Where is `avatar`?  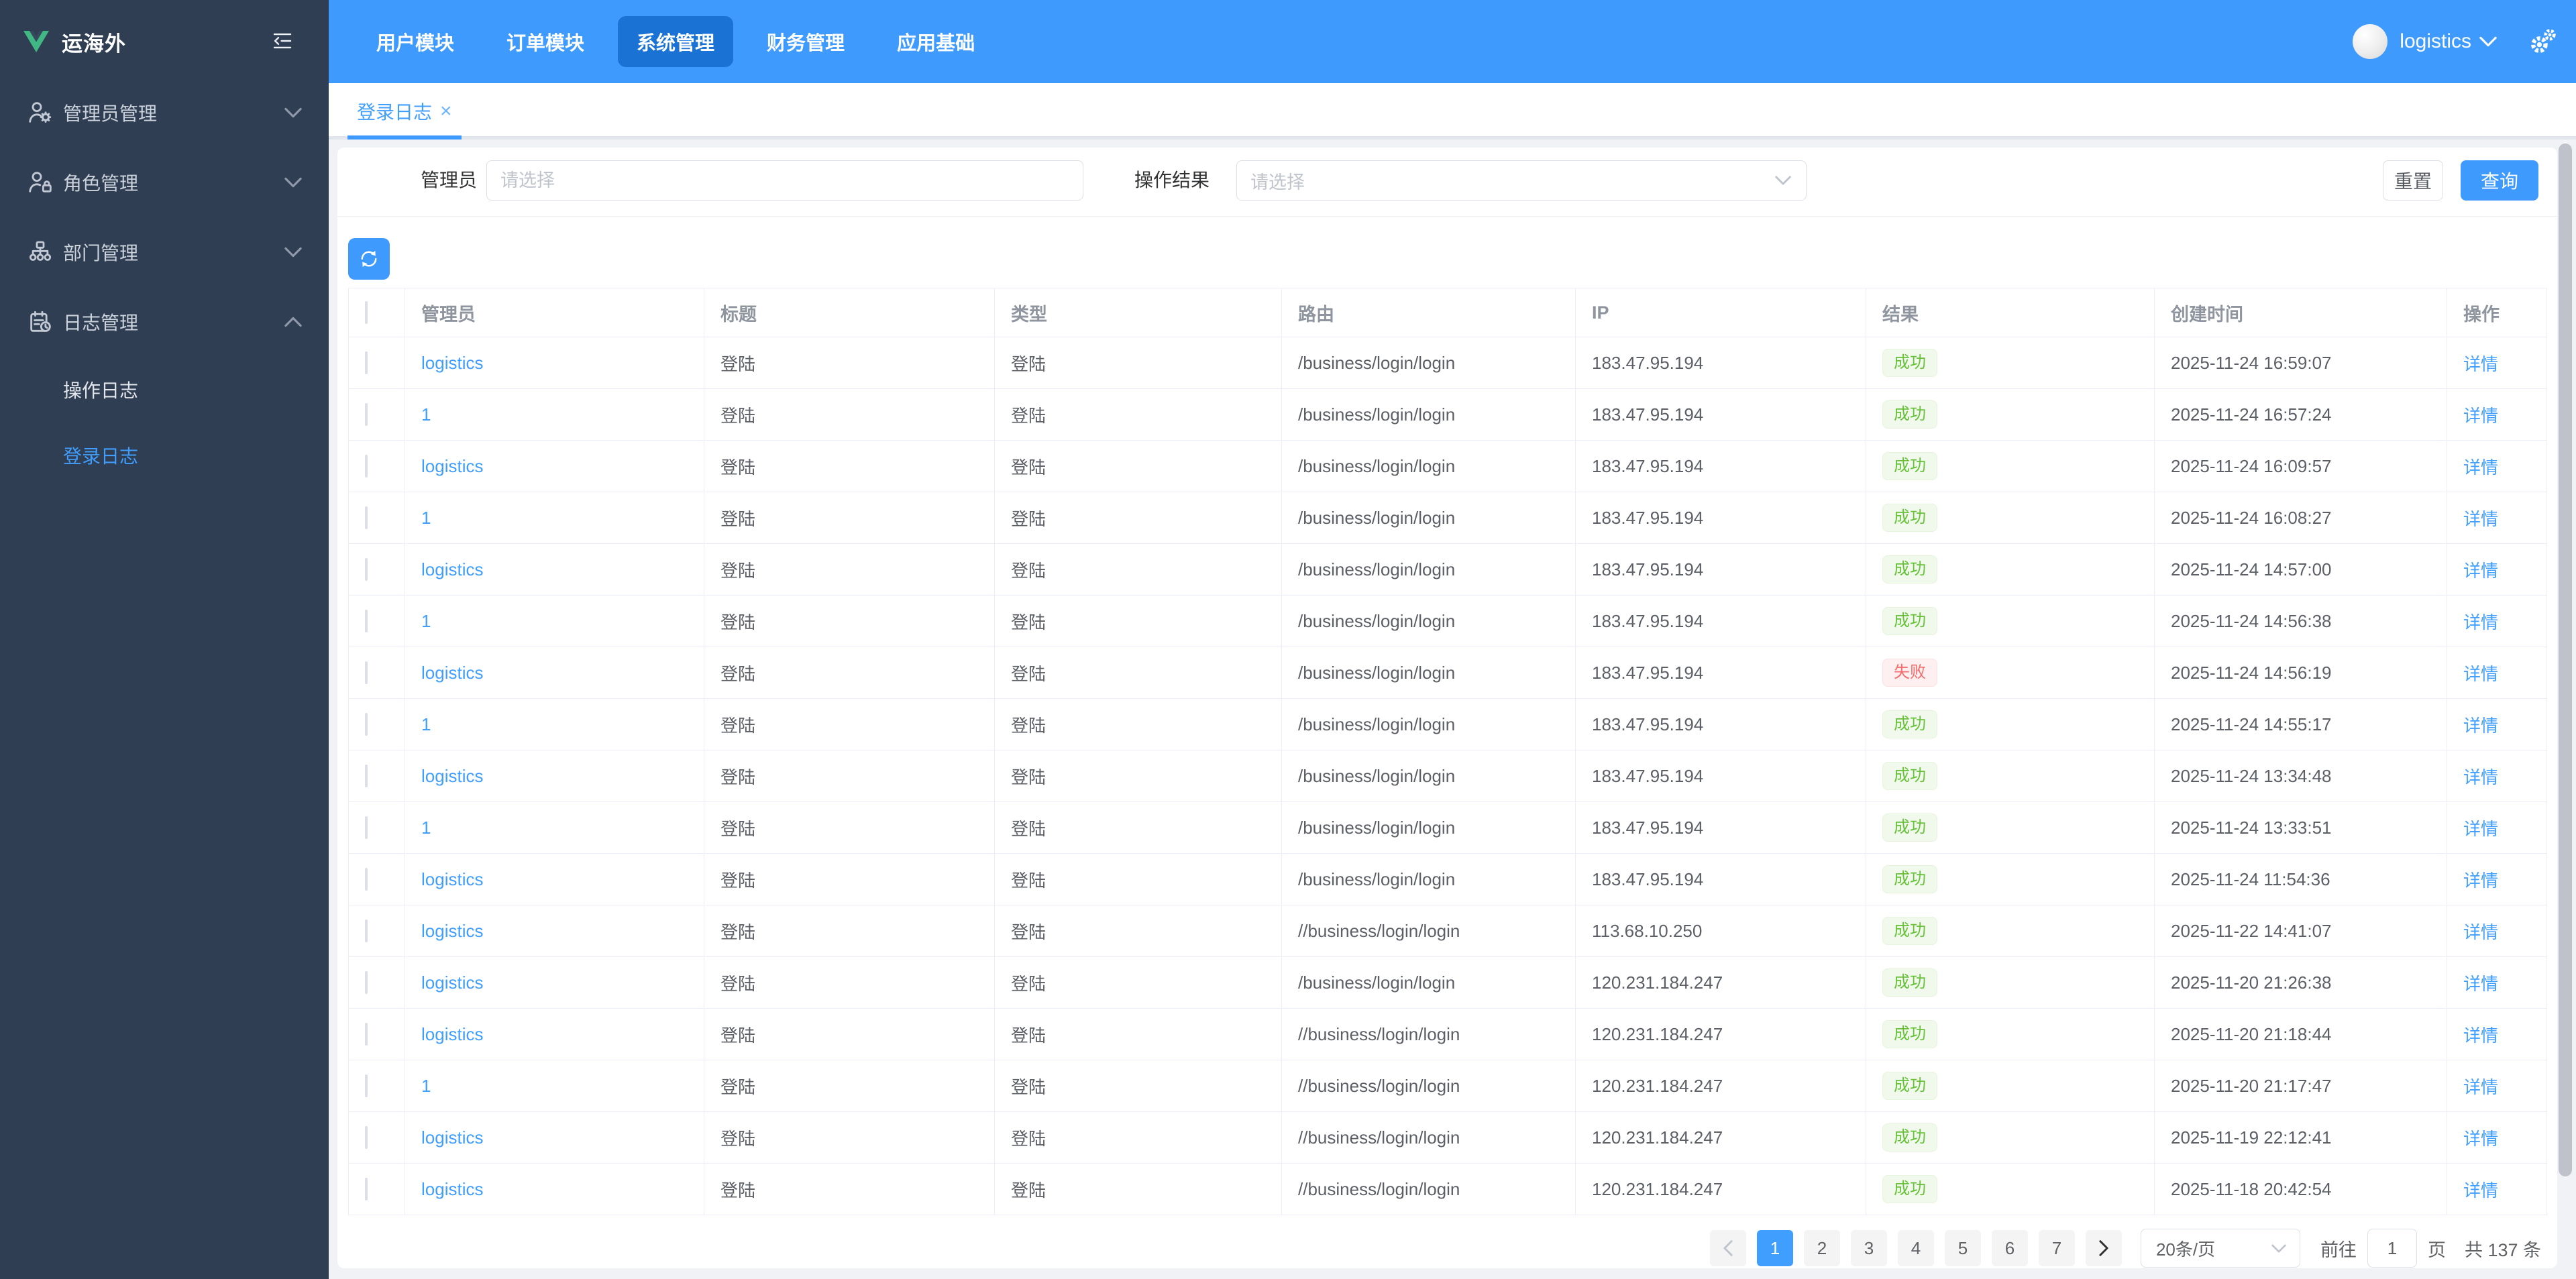 avatar is located at coordinates (2370, 41).